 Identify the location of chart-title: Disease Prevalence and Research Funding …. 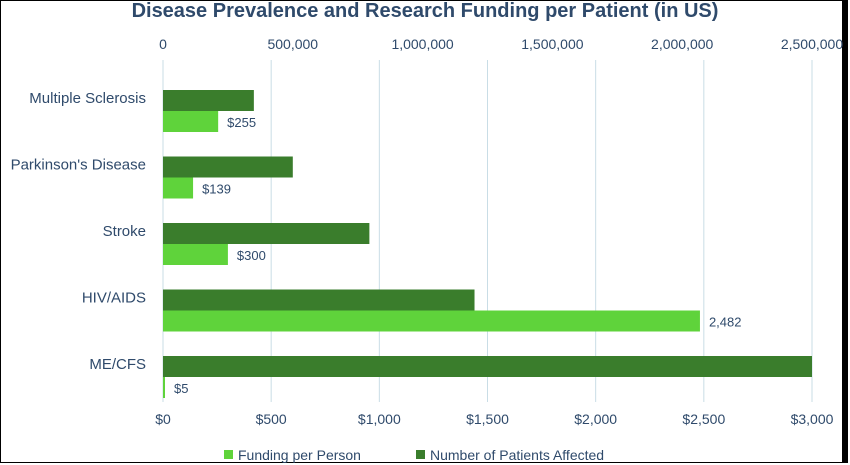
(425, 11).